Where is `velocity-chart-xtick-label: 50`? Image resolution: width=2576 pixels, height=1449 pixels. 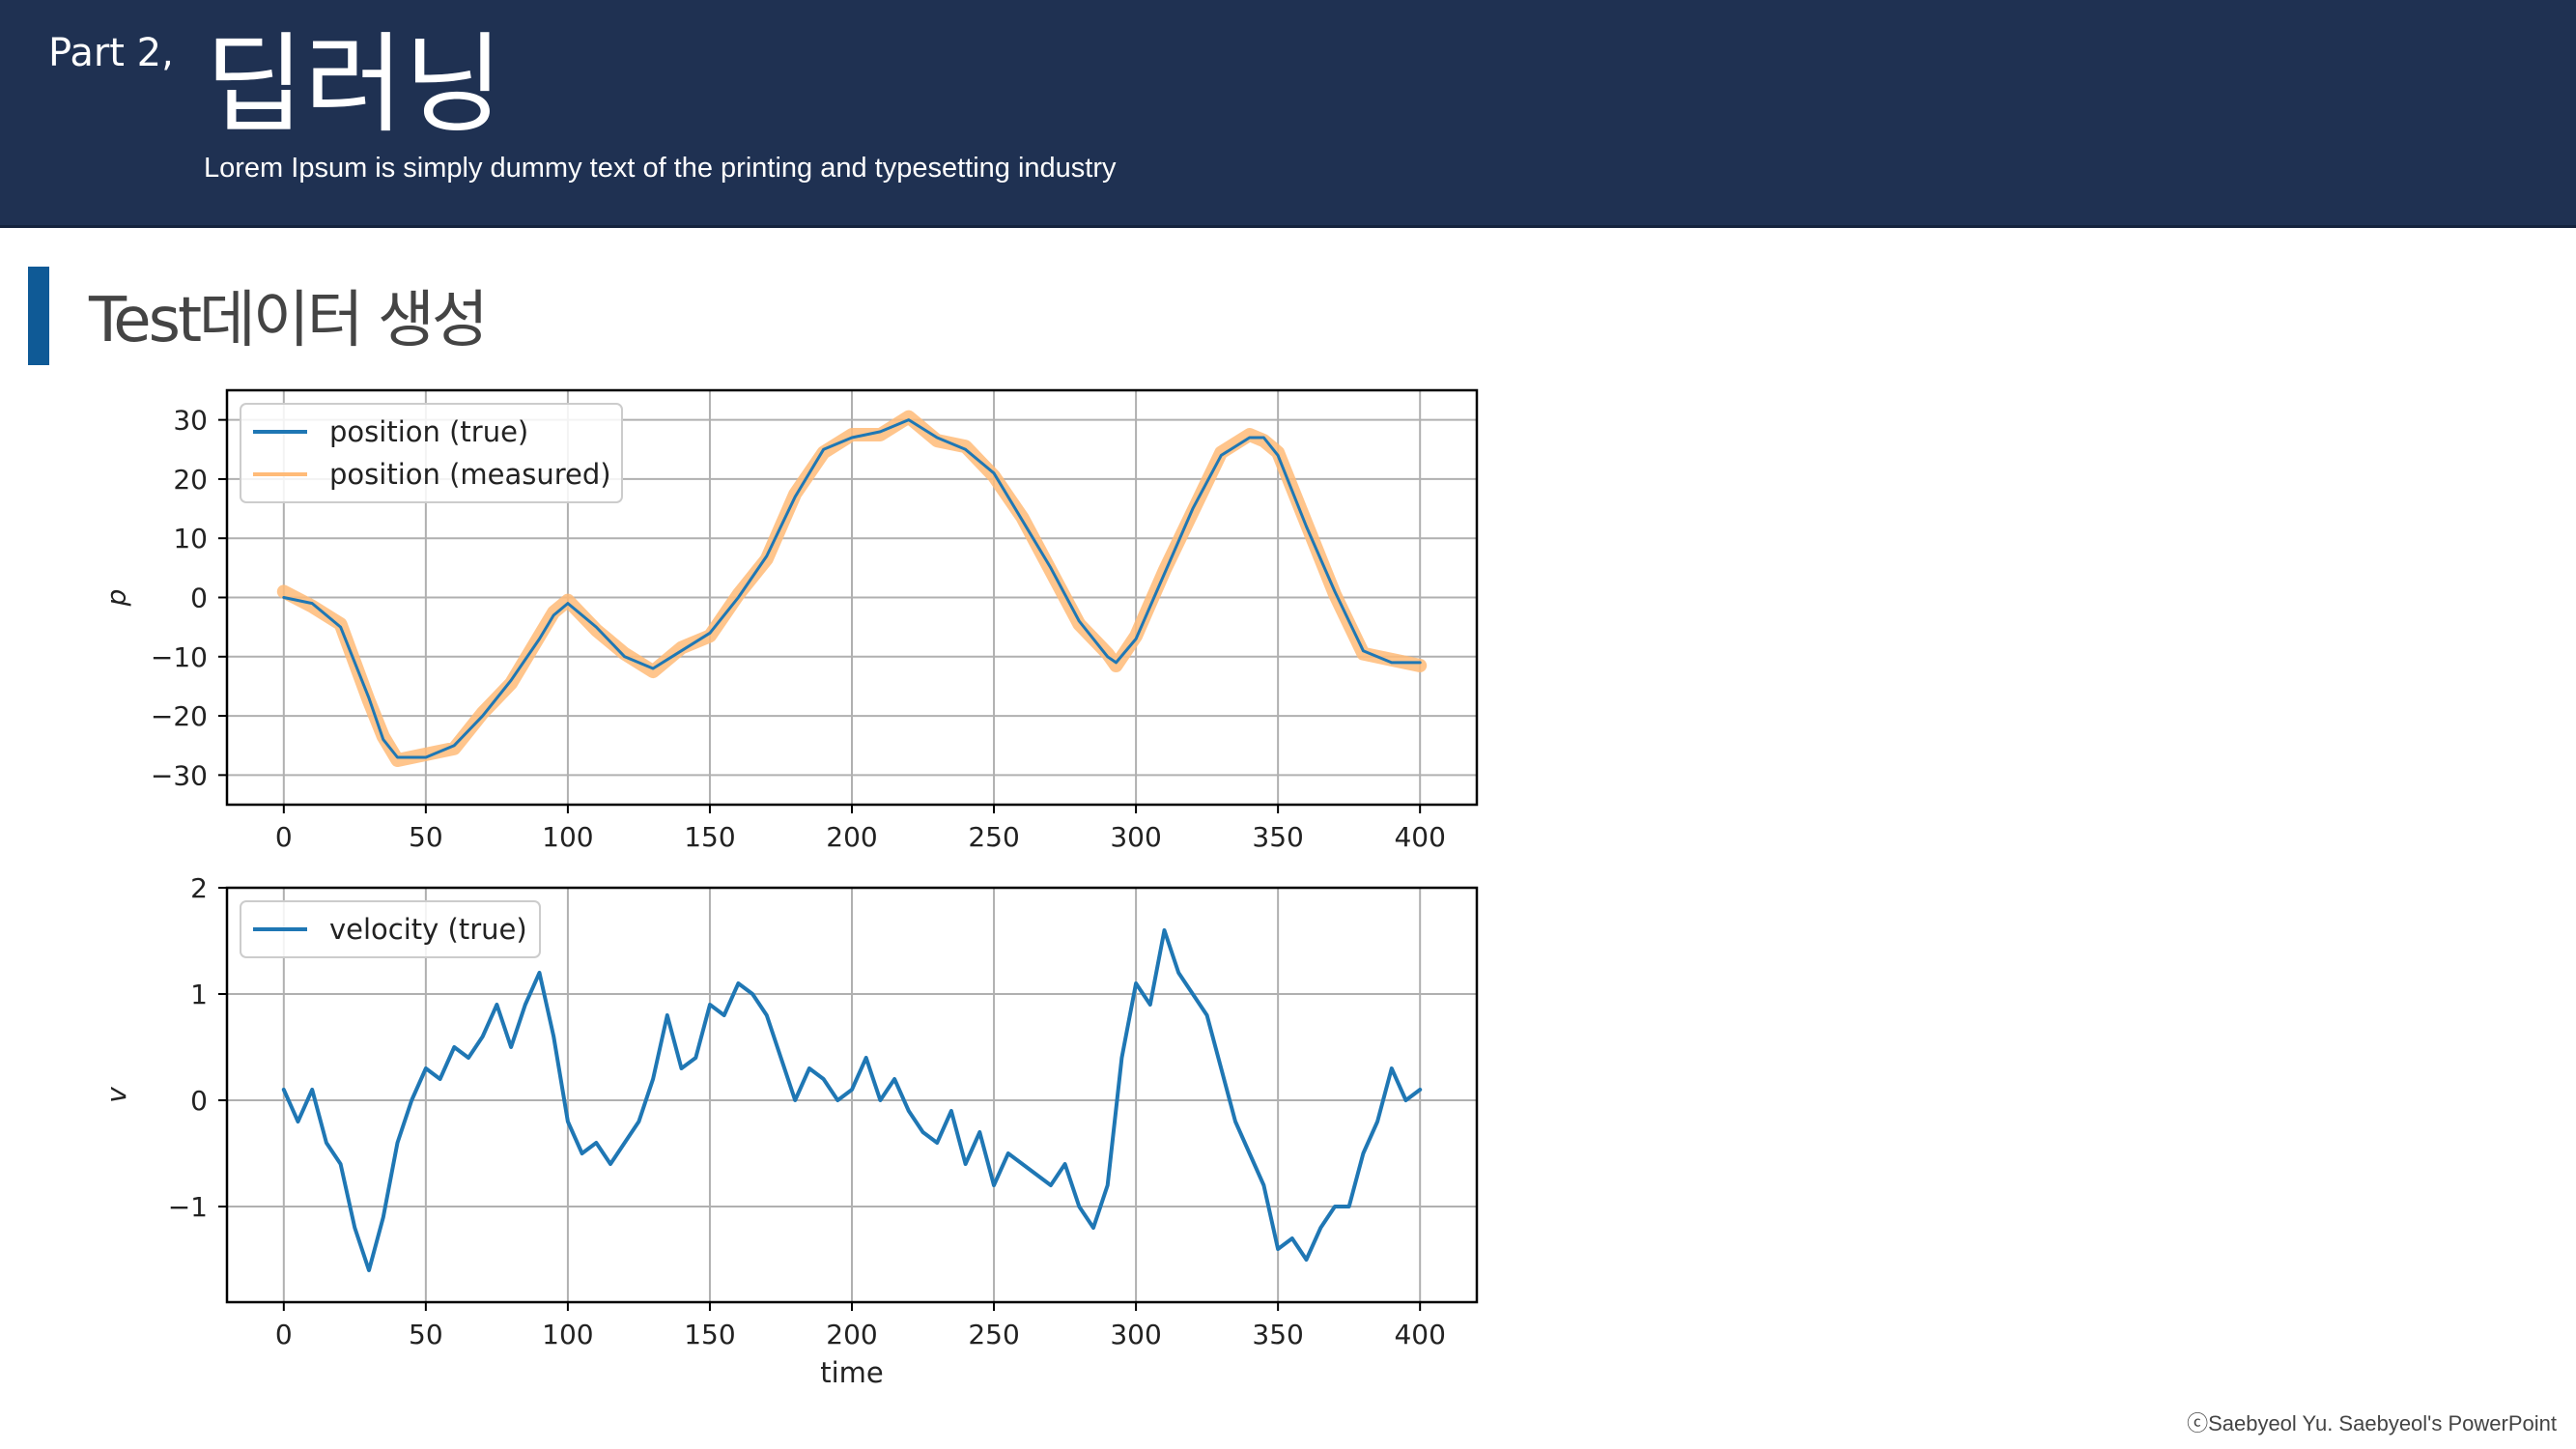
velocity-chart-xtick-label: 50 is located at coordinates (426, 1334).